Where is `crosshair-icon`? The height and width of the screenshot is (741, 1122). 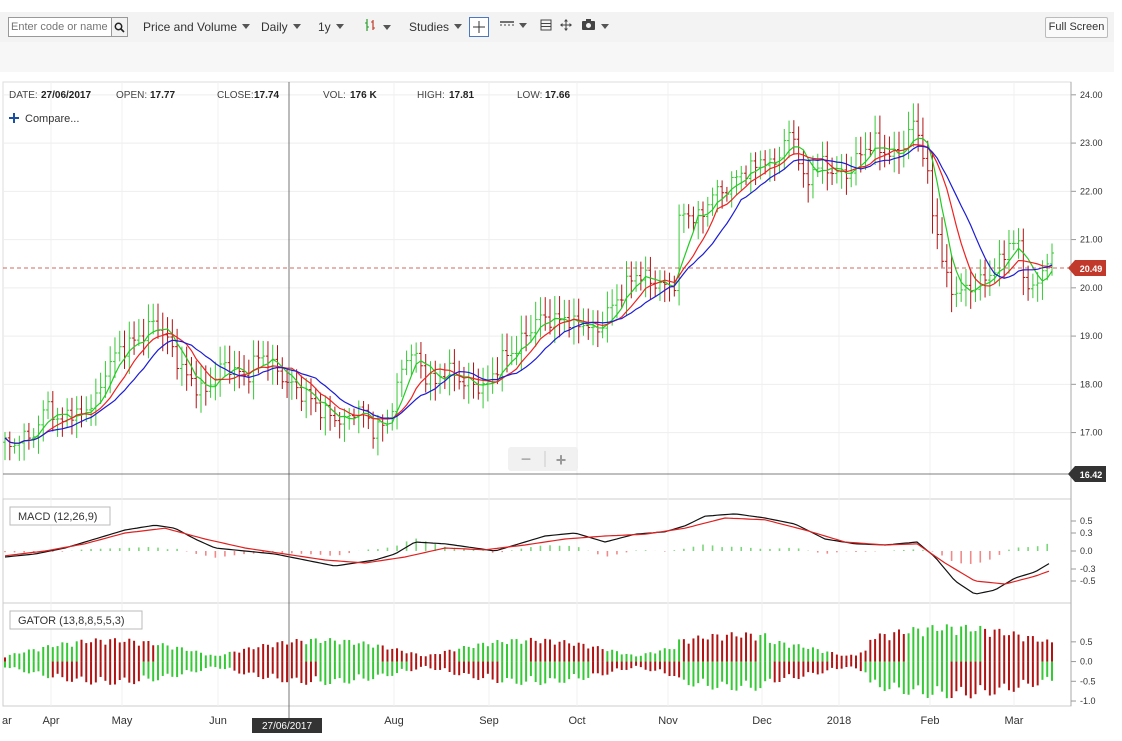
crosshair-icon is located at coordinates (479, 27).